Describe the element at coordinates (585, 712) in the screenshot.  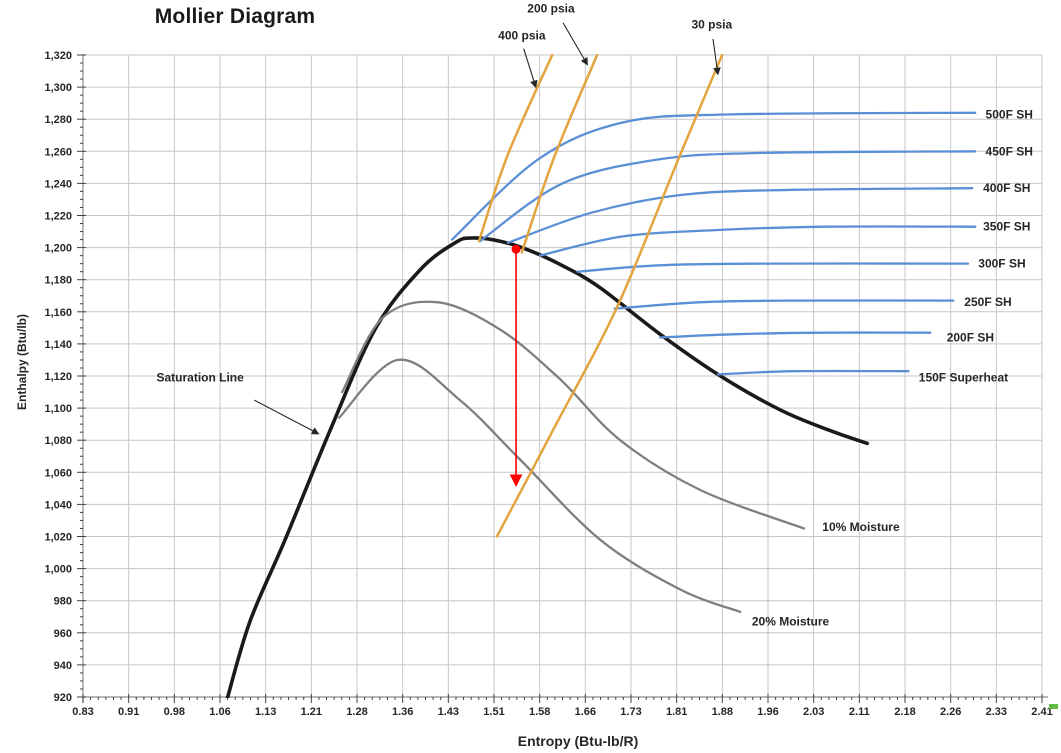
I see `x-tick-label: 1.66` at that location.